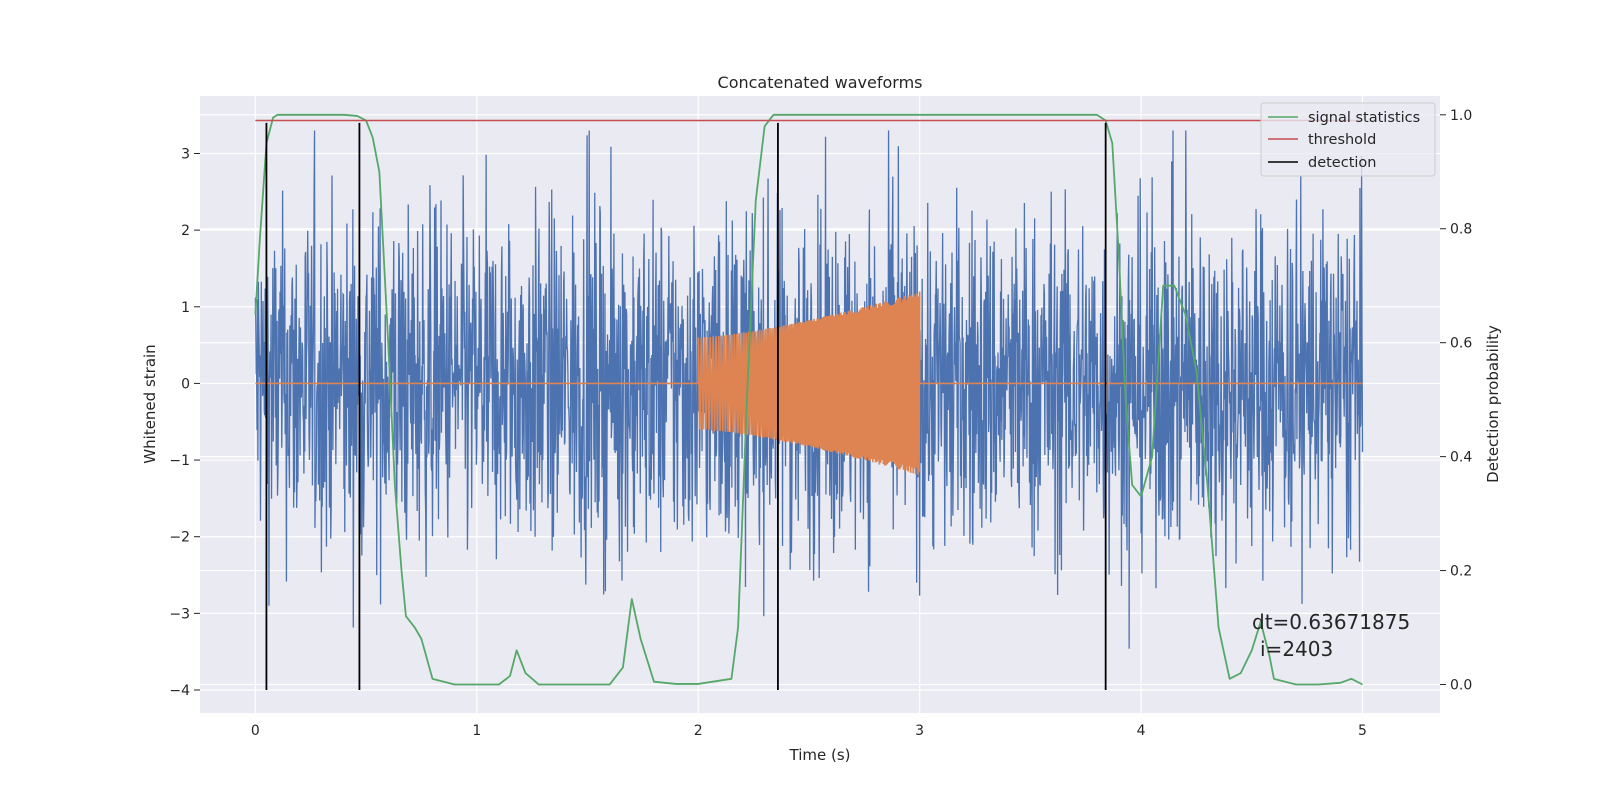 Image resolution: width=1600 pixels, height=800 pixels. Describe the element at coordinates (1461, 686) in the screenshot. I see `y2-tick-label: 0.0` at that location.